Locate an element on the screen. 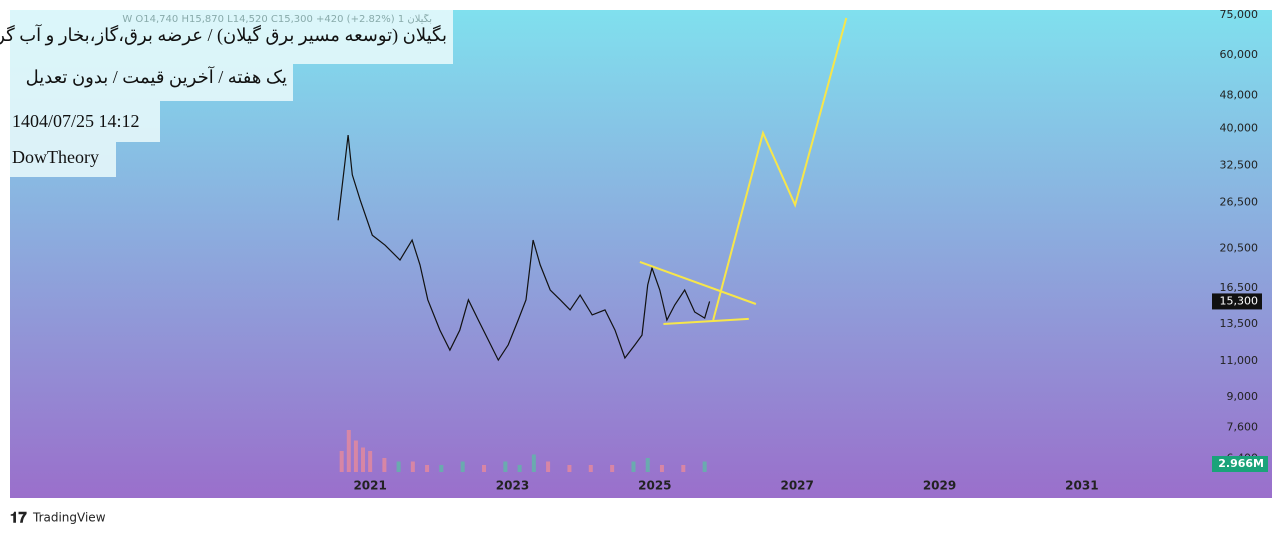  y-tick-label: 13,500 is located at coordinates (1239, 323).